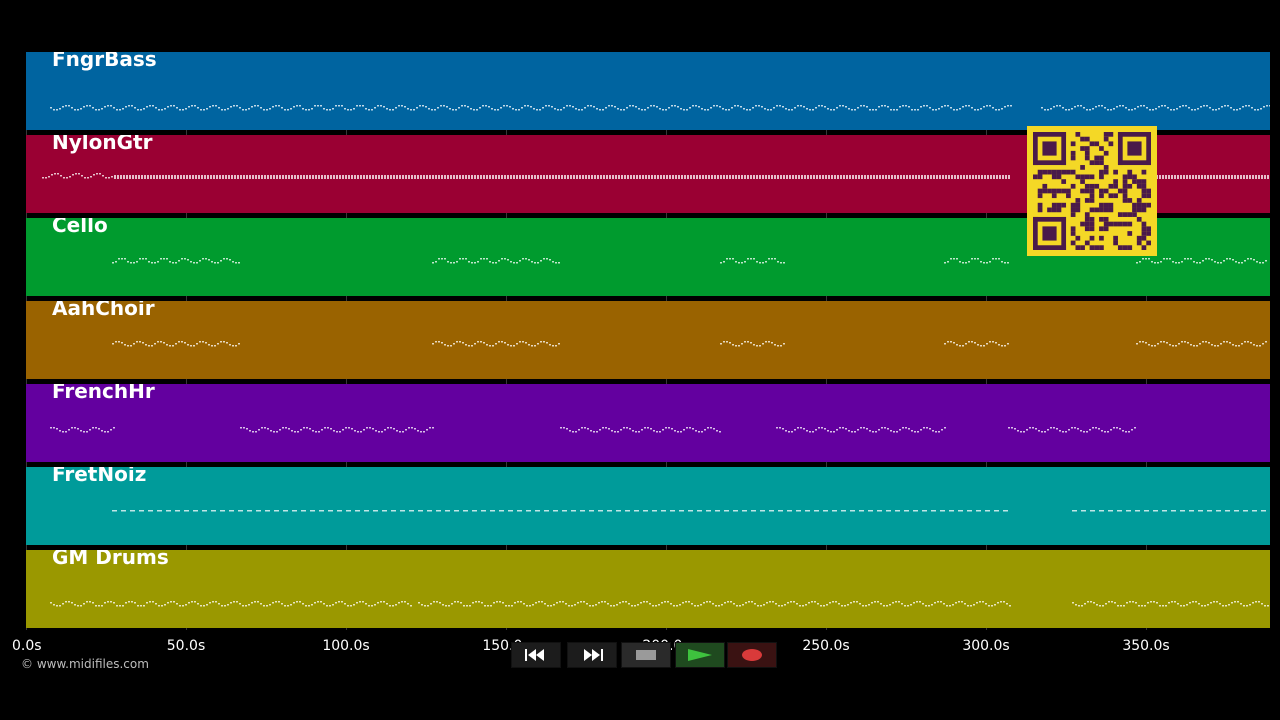  I want to click on rewind-button, so click(536, 655).